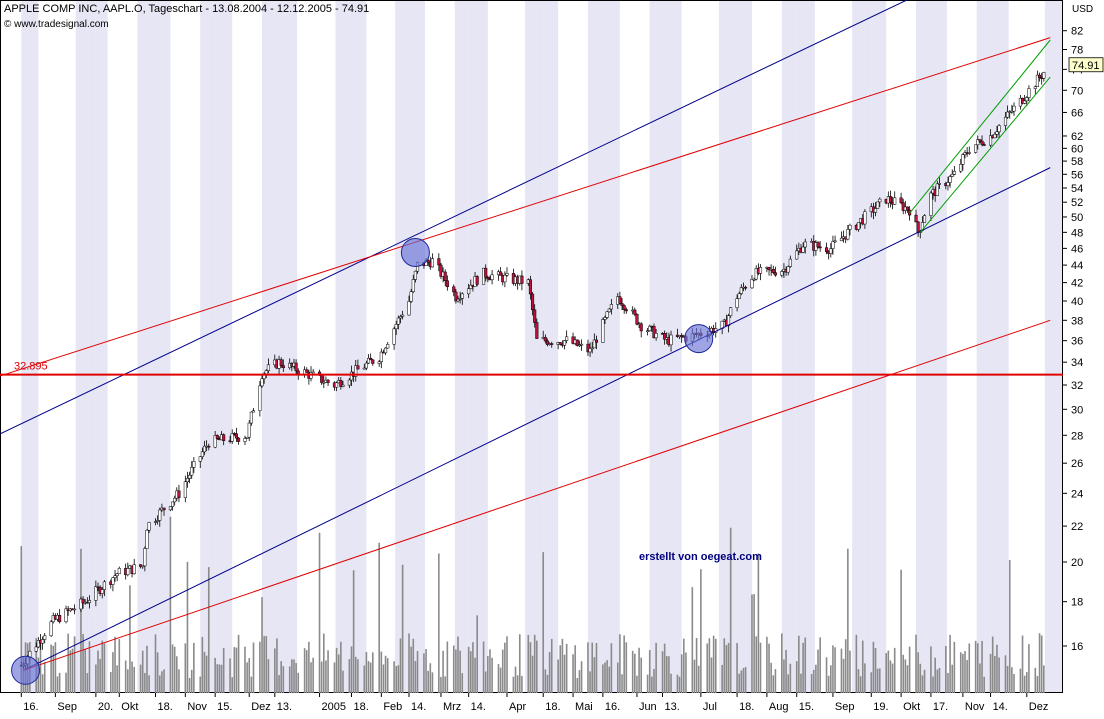 The width and height of the screenshot is (1104, 719). What do you see at coordinates (224, 707) in the screenshot?
I see `x-tick-label: 15.` at bounding box center [224, 707].